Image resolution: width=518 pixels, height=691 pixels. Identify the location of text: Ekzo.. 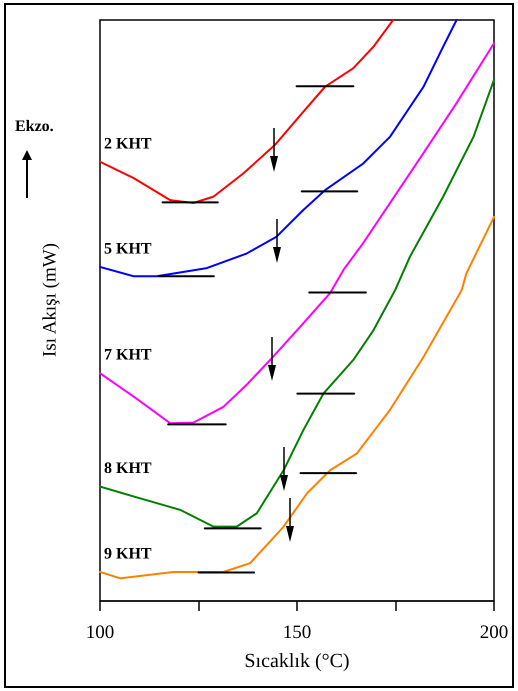
(34, 127).